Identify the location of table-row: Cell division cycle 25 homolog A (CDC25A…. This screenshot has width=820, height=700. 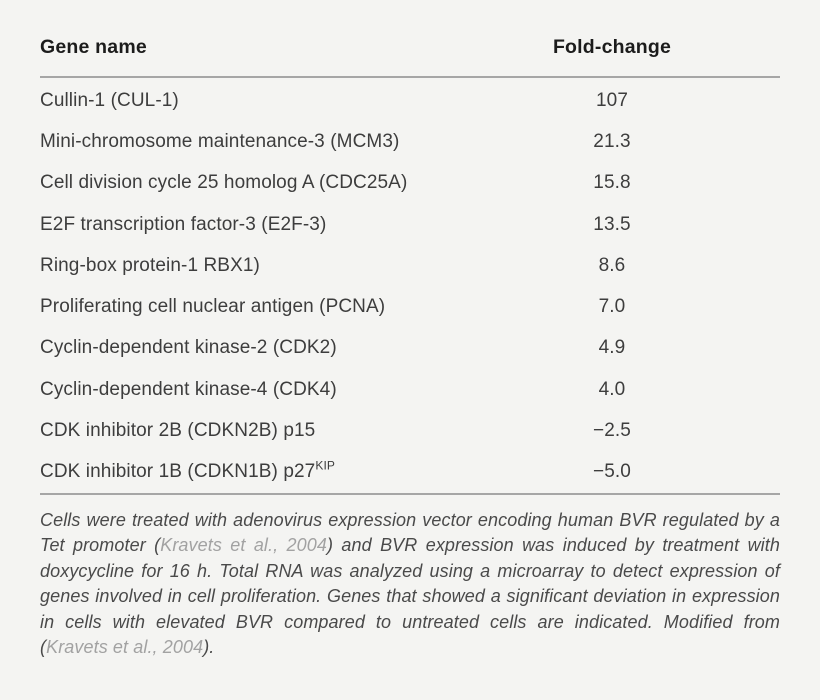
(410, 183).